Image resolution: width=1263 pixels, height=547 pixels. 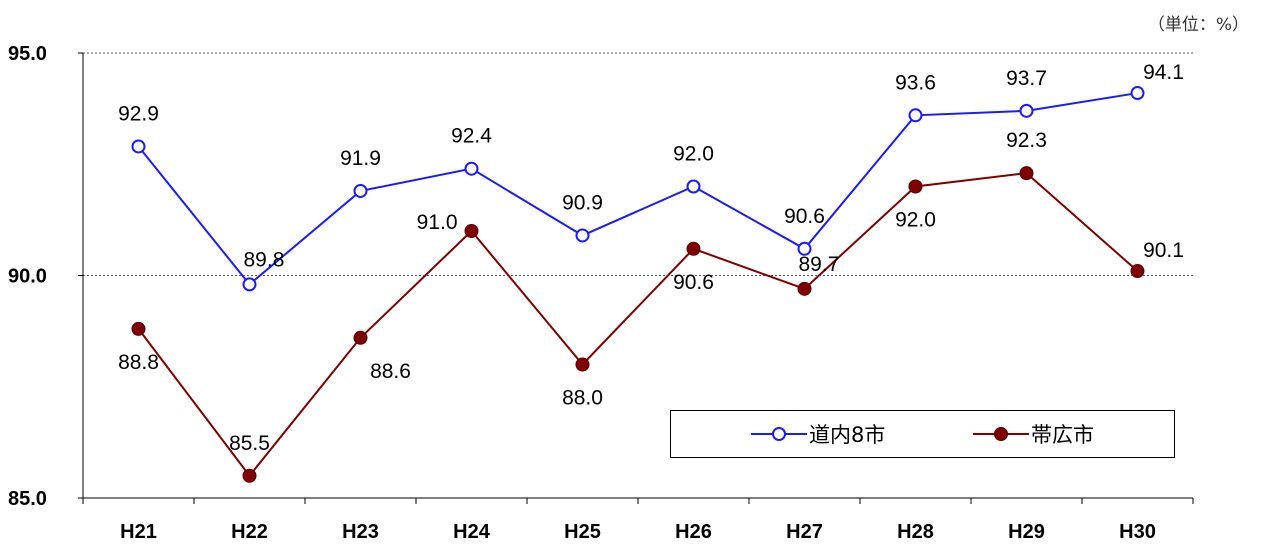 I want to click on legend-label-series-2: 帯広市, so click(x=1062, y=435).